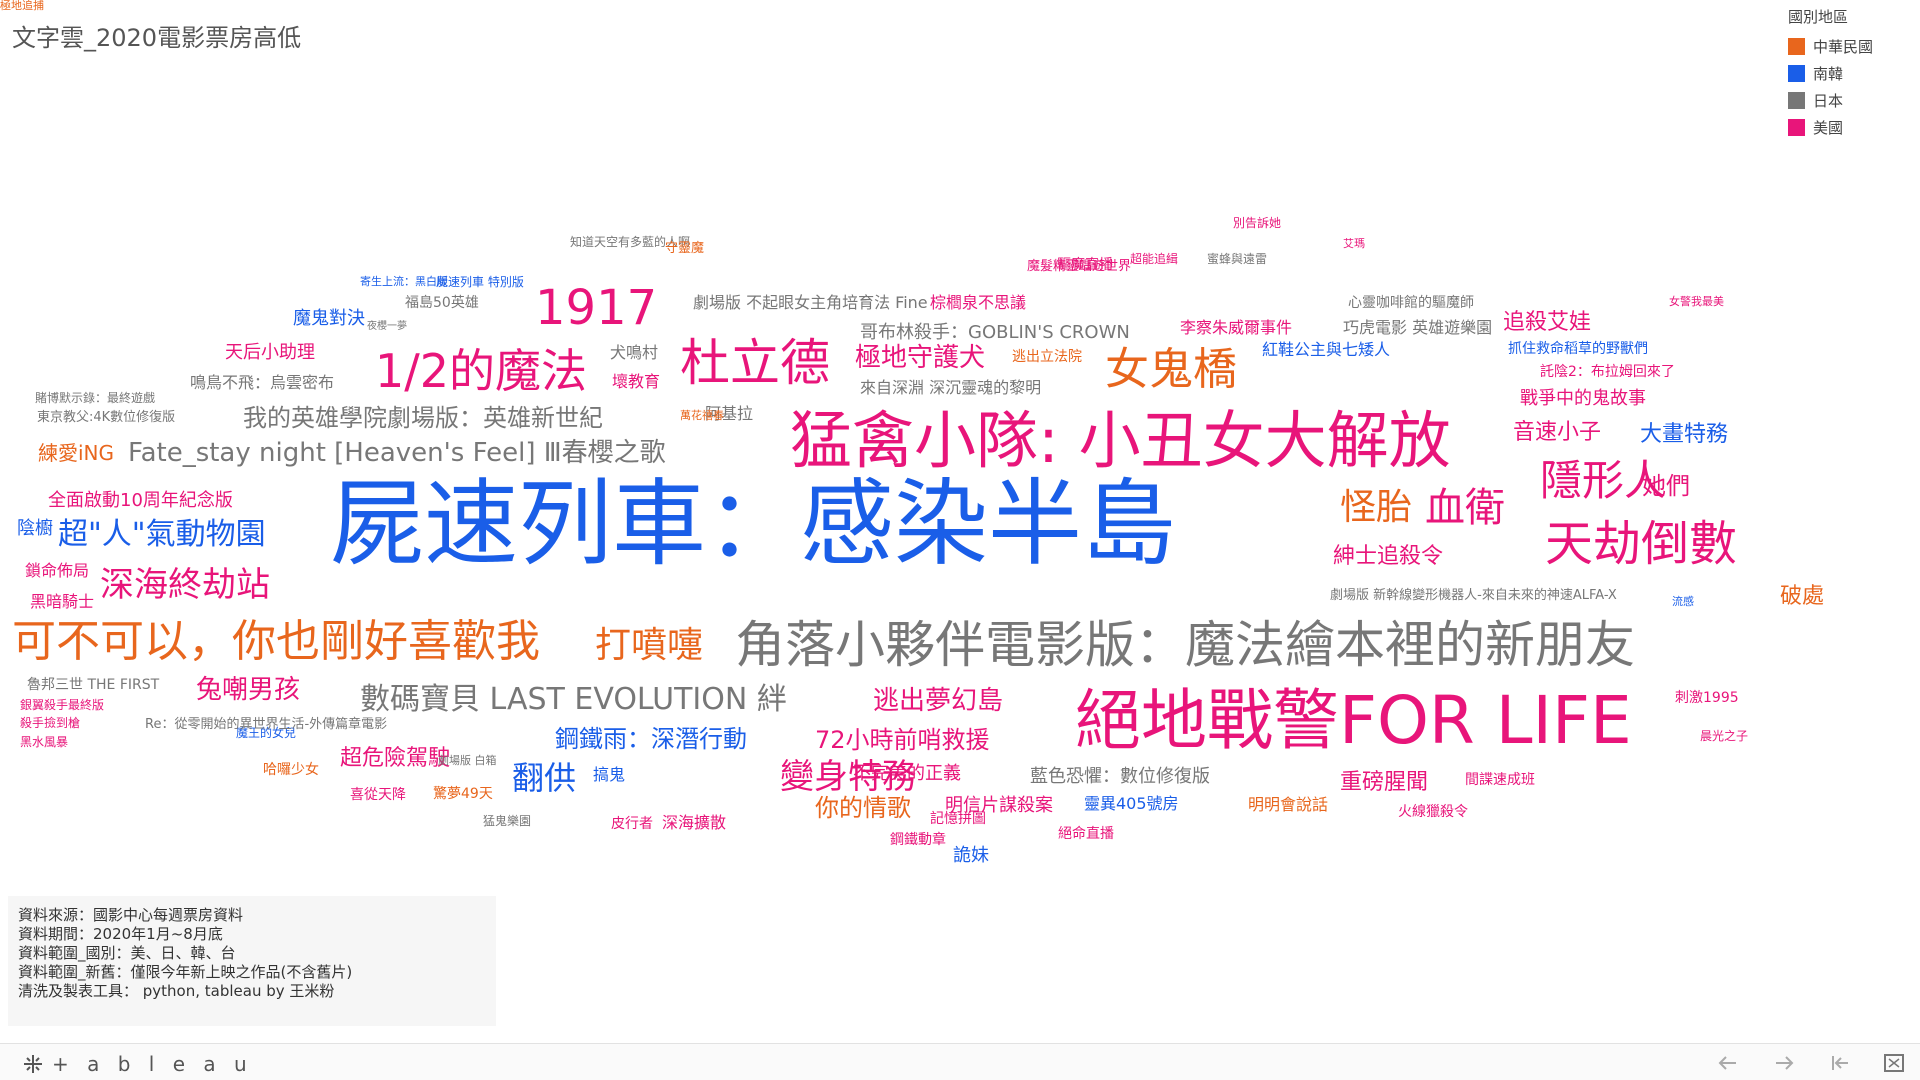 The image size is (1920, 1080). What do you see at coordinates (185, 585) in the screenshot?
I see `cloud-word: 深海終劫站` at bounding box center [185, 585].